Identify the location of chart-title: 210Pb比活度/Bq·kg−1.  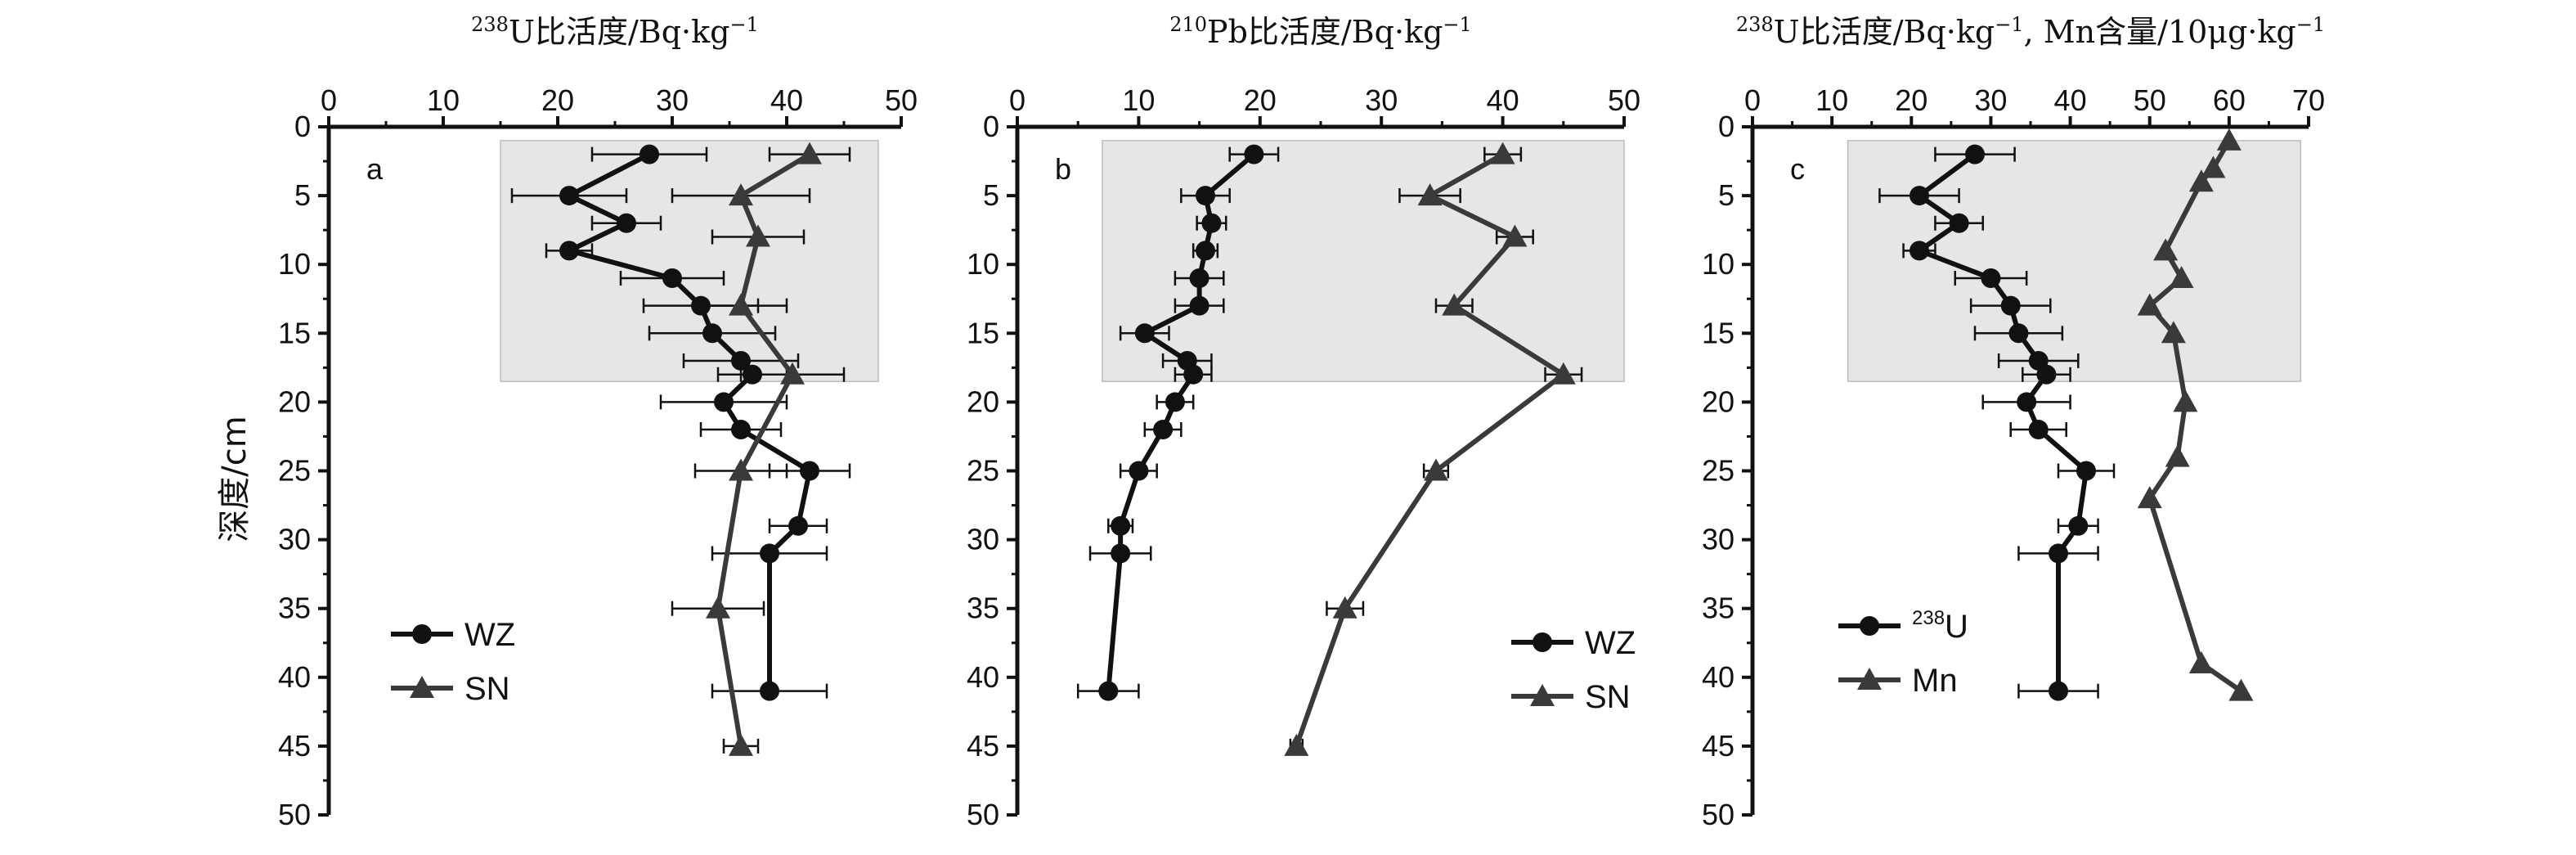
(1320, 32).